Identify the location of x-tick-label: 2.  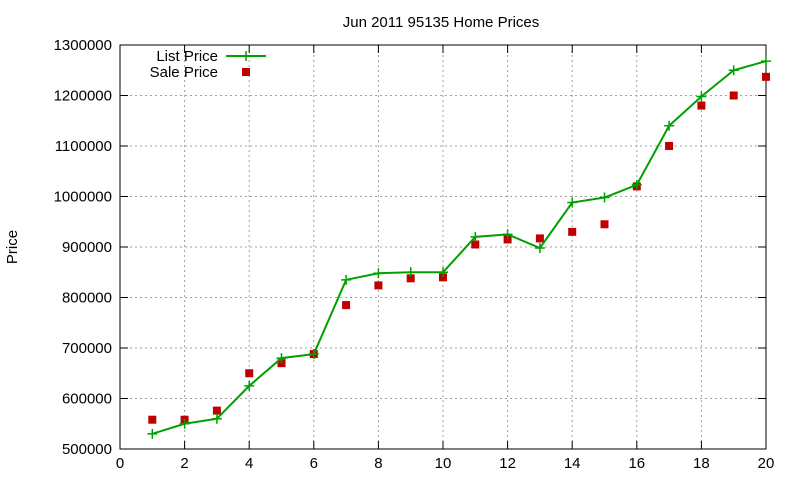
(184, 463).